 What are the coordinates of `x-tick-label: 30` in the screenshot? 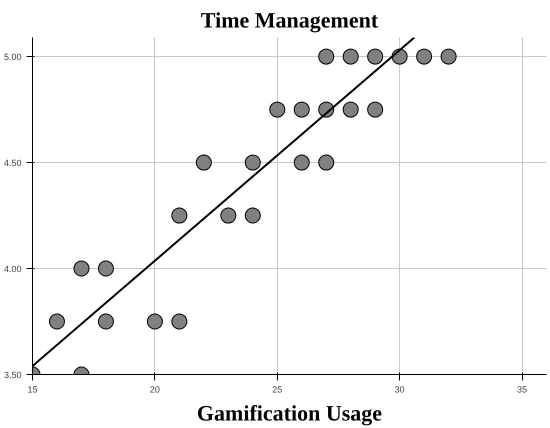 It's located at (399, 389).